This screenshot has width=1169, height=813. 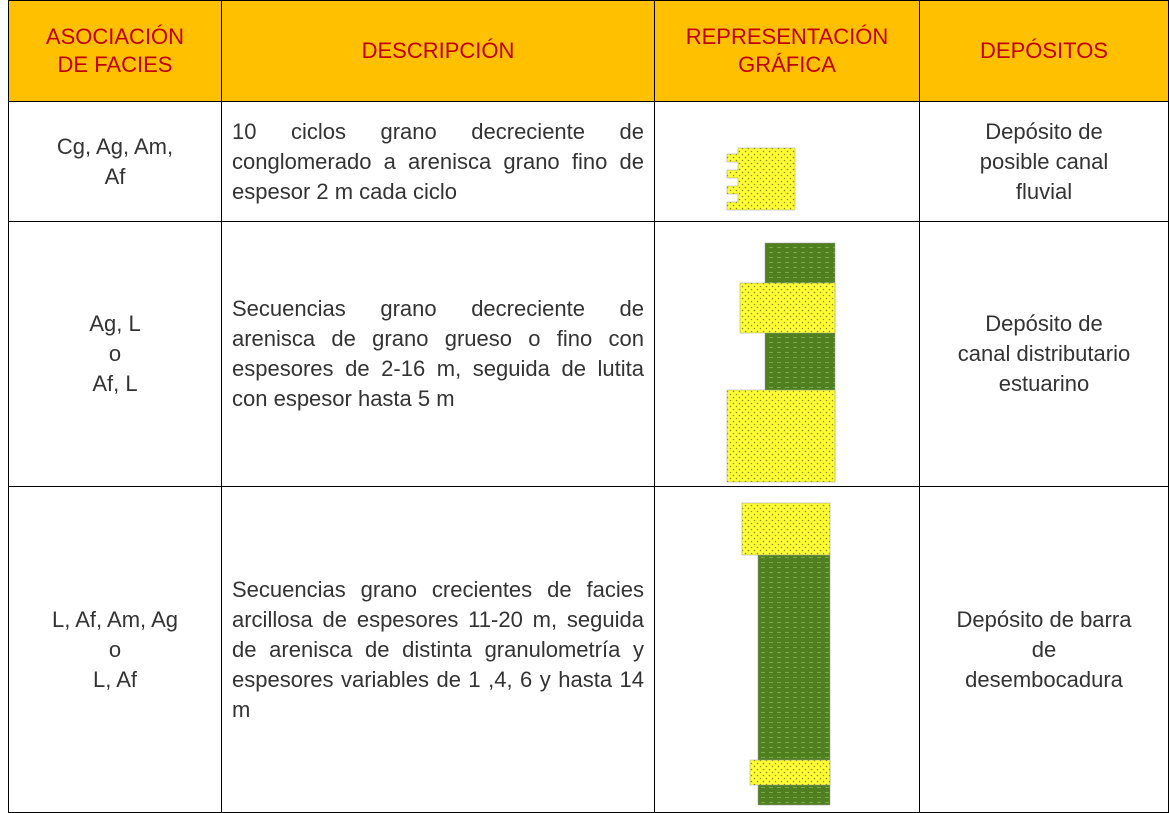 I want to click on deposit-text: fluvial, so click(x=1044, y=191).